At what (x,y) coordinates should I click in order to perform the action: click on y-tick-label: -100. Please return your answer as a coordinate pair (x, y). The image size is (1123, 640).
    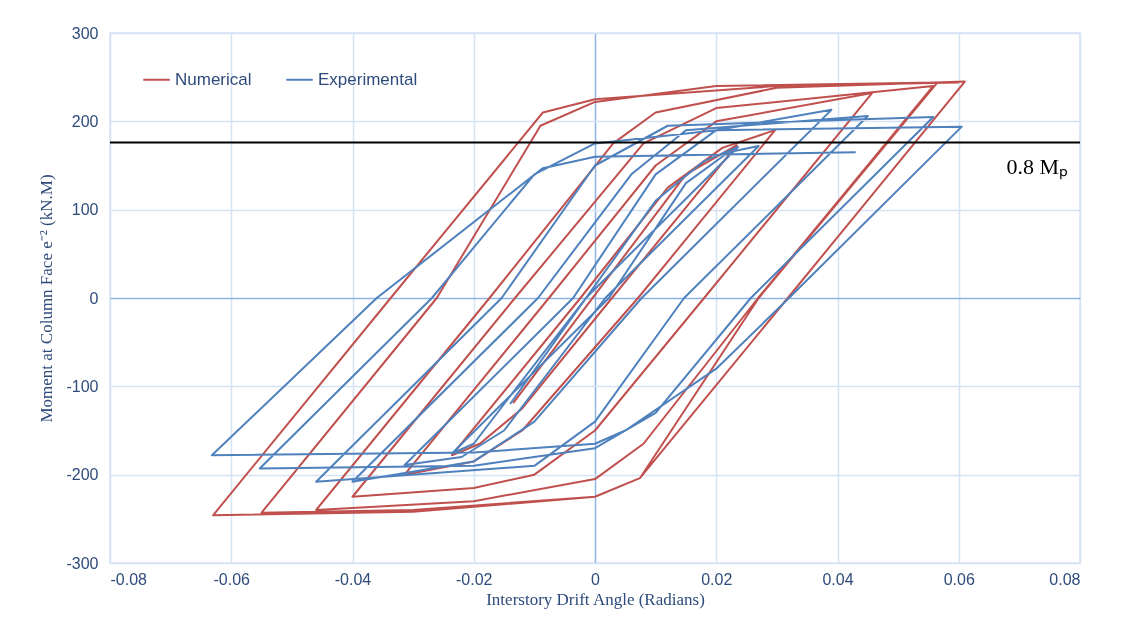
    Looking at the image, I should click on (82, 386).